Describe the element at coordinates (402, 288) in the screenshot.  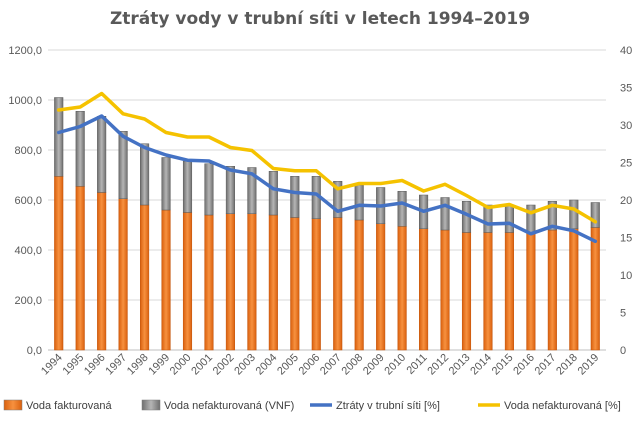
I see `bar-fakturovana-2010` at that location.